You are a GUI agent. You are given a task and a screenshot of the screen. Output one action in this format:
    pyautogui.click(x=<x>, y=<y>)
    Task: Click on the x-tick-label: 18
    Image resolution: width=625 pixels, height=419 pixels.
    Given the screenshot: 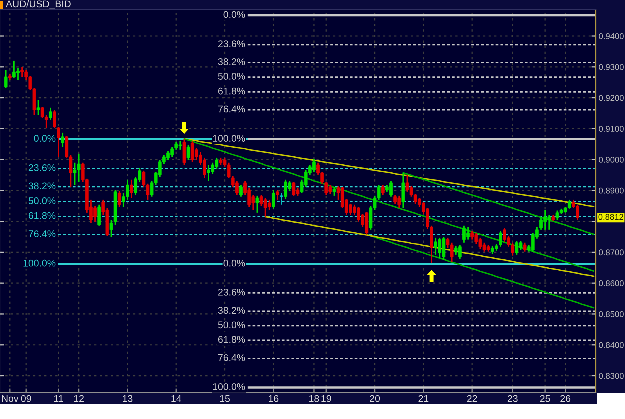 What is the action you would take?
    pyautogui.click(x=315, y=398)
    